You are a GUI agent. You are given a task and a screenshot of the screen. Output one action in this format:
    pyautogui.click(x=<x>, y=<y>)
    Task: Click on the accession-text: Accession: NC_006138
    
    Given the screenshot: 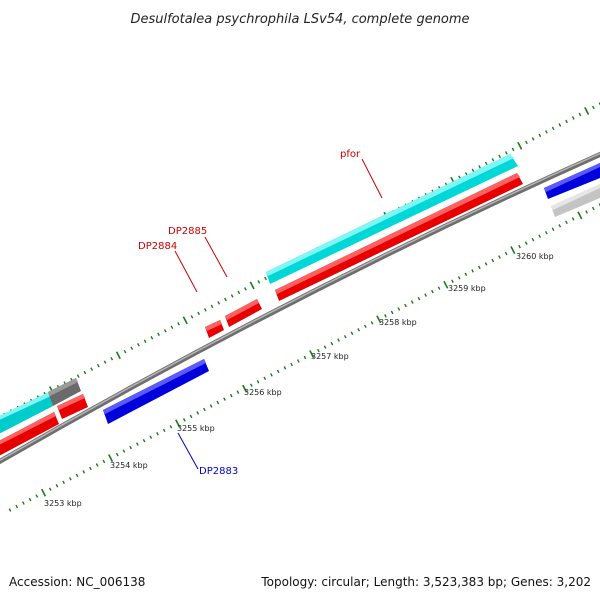 What is the action you would take?
    pyautogui.click(x=77, y=582)
    